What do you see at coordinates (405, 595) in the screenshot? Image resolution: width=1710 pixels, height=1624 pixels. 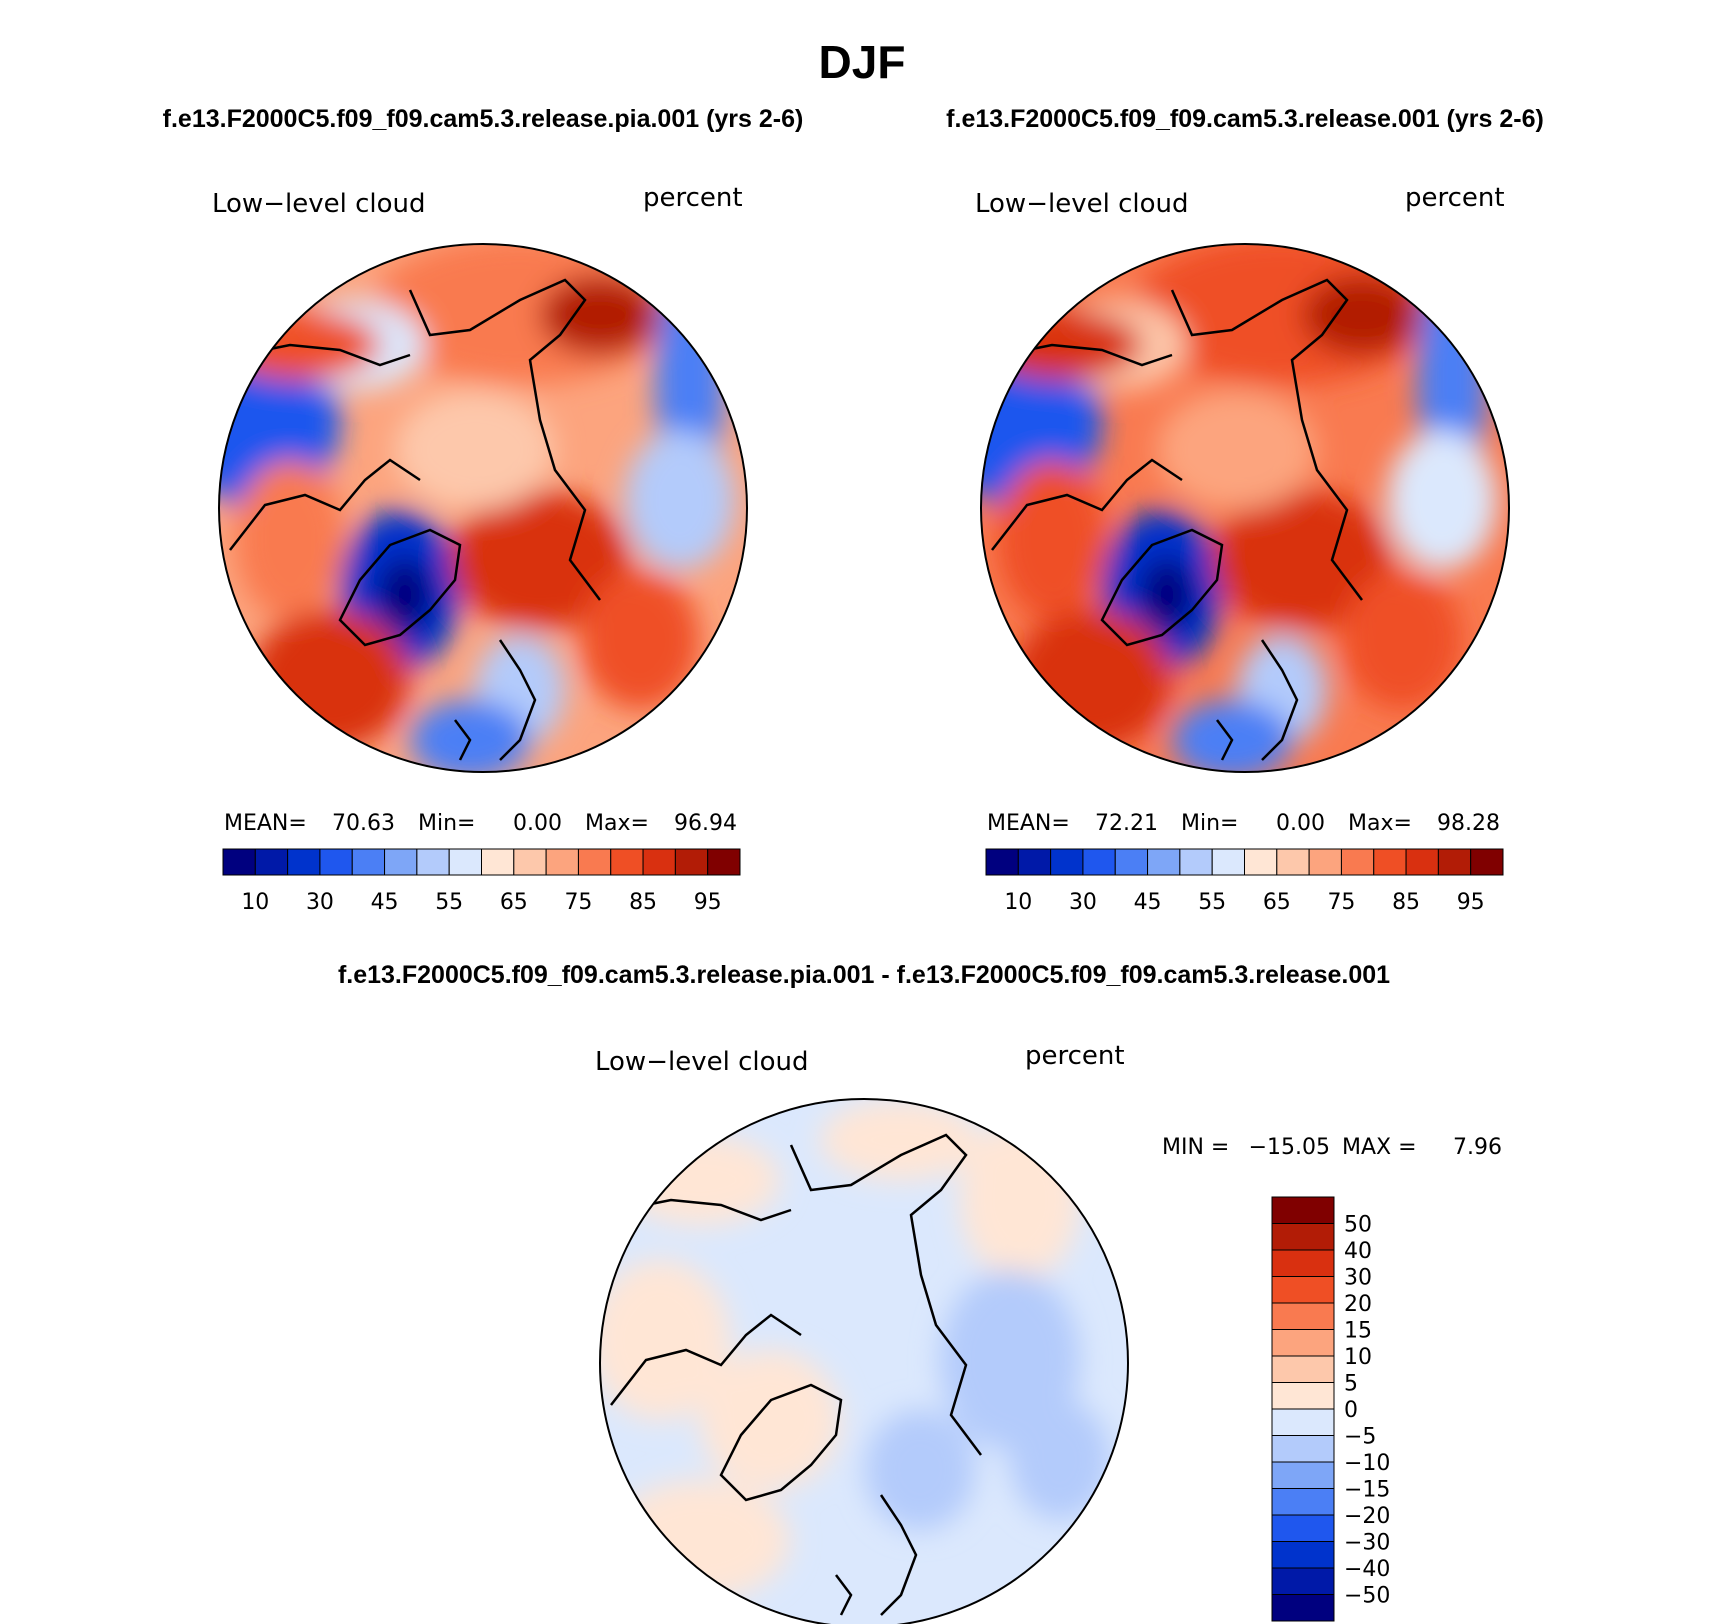 I see `panel-a-region-greenland-core` at bounding box center [405, 595].